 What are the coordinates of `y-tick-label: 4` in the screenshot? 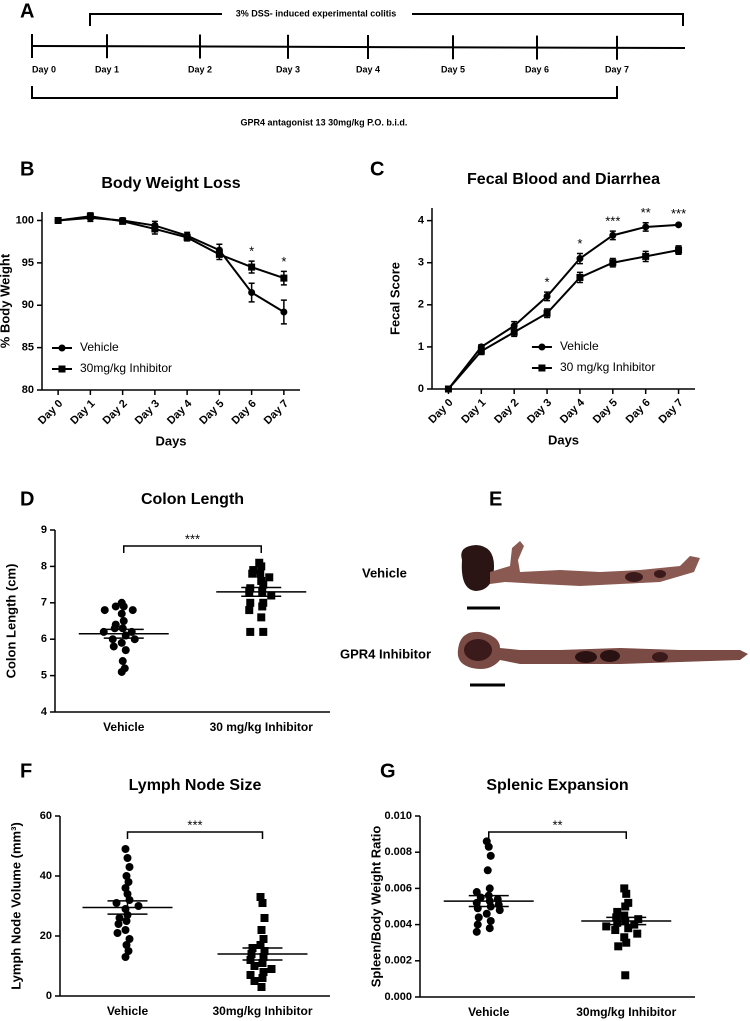 It's located at (421, 221).